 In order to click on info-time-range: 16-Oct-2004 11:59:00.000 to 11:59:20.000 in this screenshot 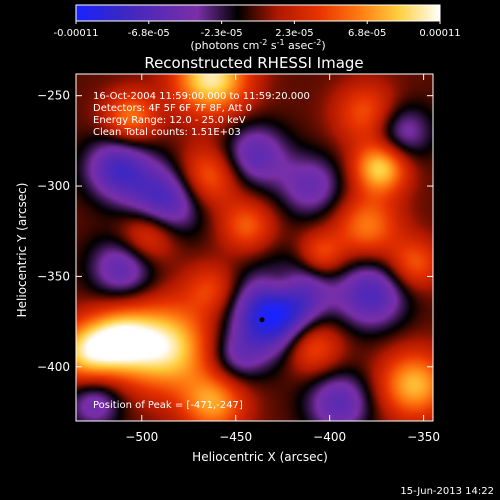, I will do `click(201, 96)`.